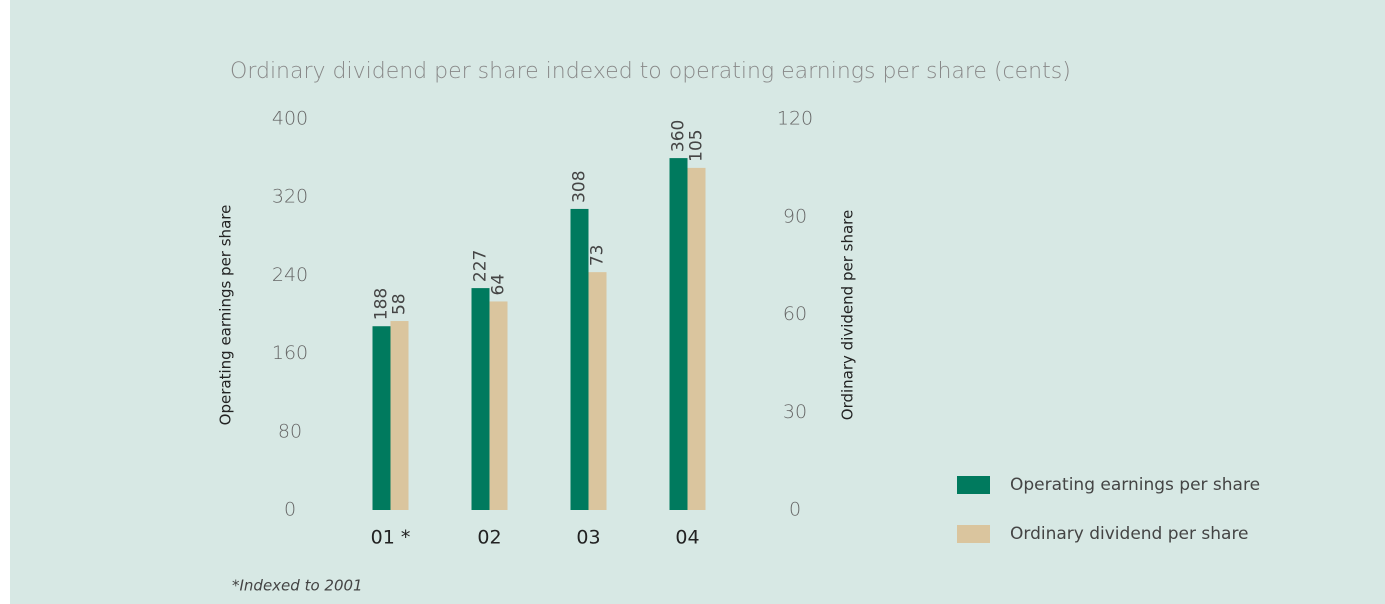 This screenshot has height=604, width=1385. Describe the element at coordinates (226, 315) in the screenshot. I see `y-axis-title: Operating earnings per share` at that location.